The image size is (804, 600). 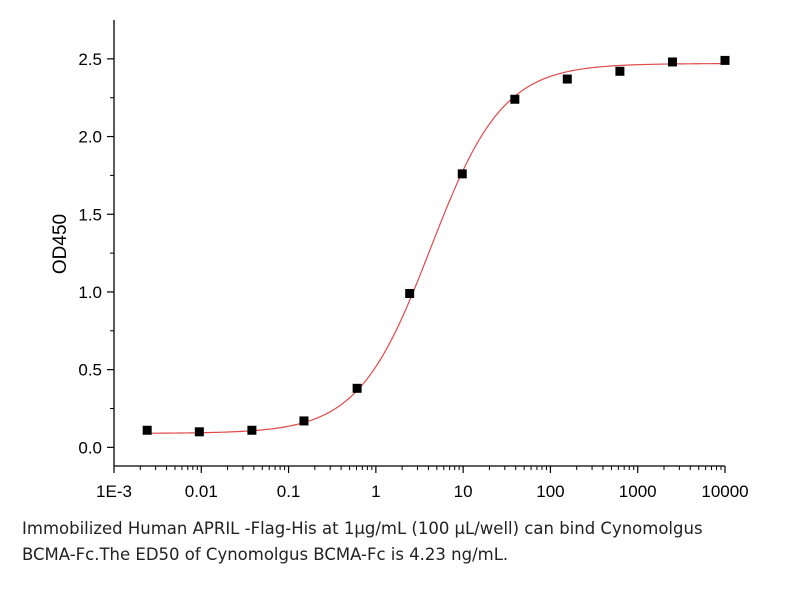 What do you see at coordinates (375, 491) in the screenshot?
I see `x-tick-label: 1` at bounding box center [375, 491].